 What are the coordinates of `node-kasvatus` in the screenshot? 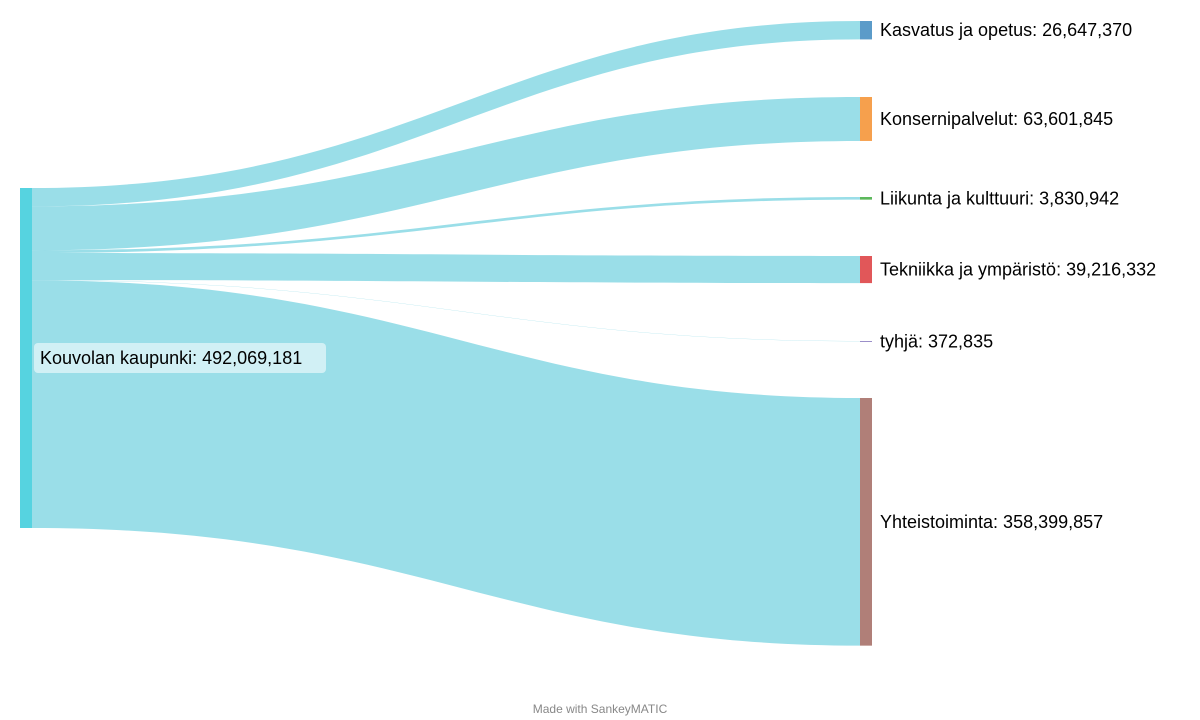 It's located at (866, 30).